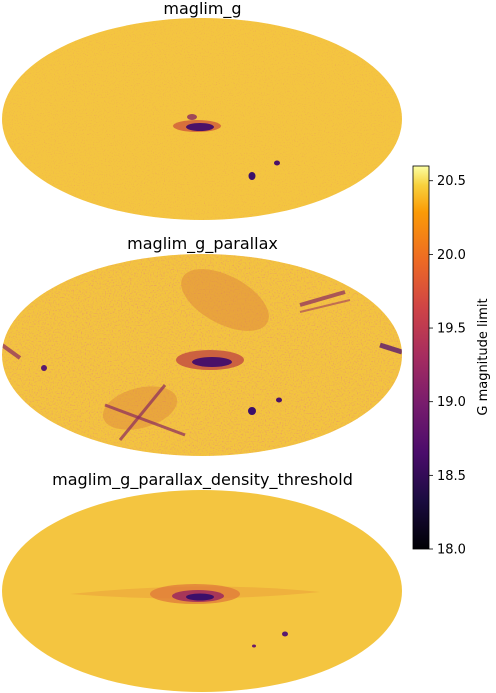 This screenshot has height=693, width=496. Describe the element at coordinates (483, 356) in the screenshot. I see `colorbar-label: G magnitude limit` at that location.